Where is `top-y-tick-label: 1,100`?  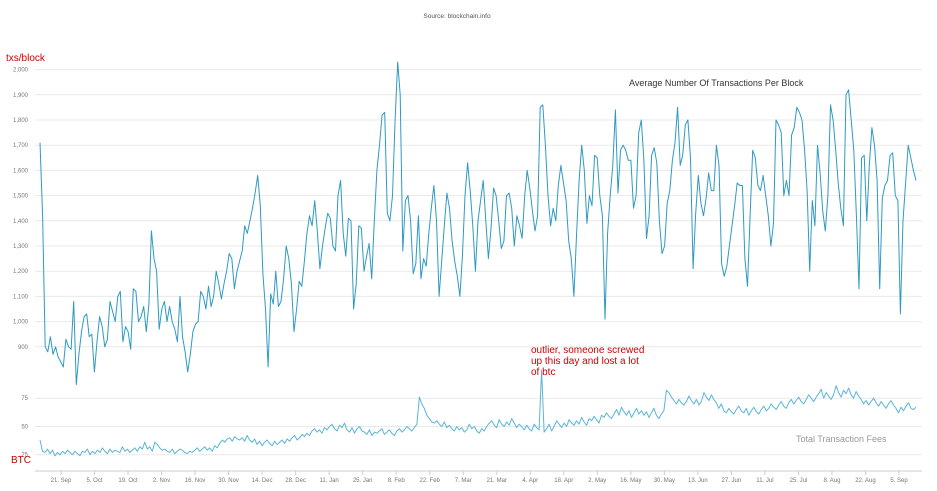 top-y-tick-label: 1,100 is located at coordinates (21, 297).